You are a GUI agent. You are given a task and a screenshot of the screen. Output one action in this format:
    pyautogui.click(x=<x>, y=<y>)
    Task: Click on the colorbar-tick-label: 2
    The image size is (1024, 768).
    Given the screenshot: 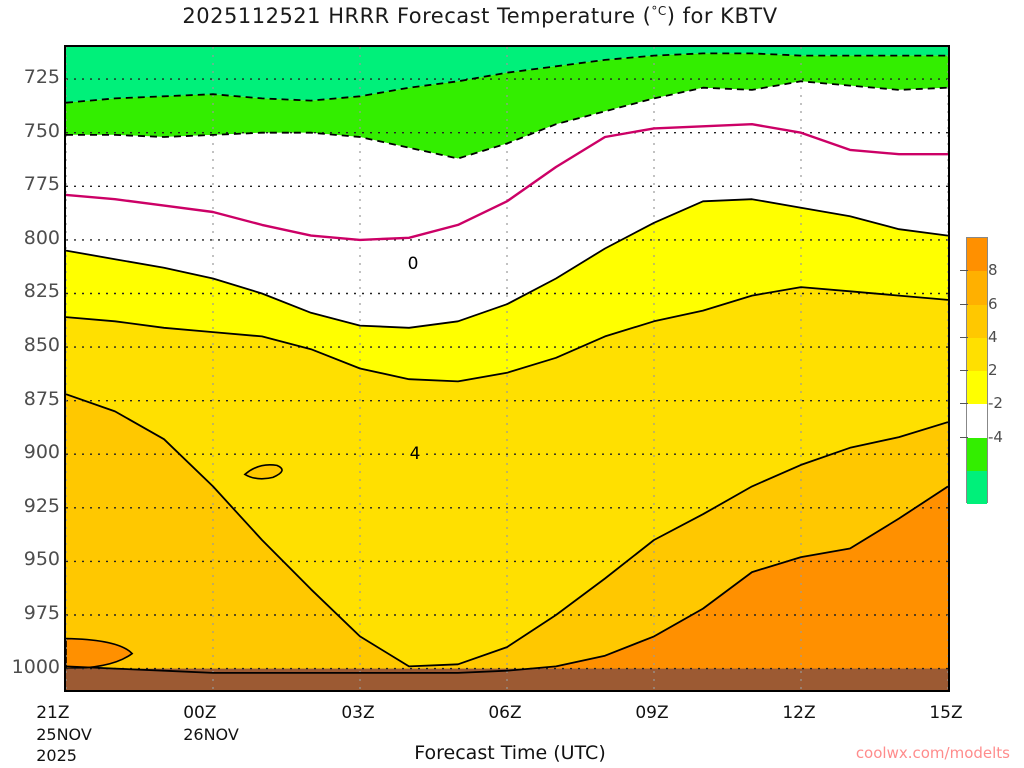 What is the action you would take?
    pyautogui.click(x=993, y=370)
    